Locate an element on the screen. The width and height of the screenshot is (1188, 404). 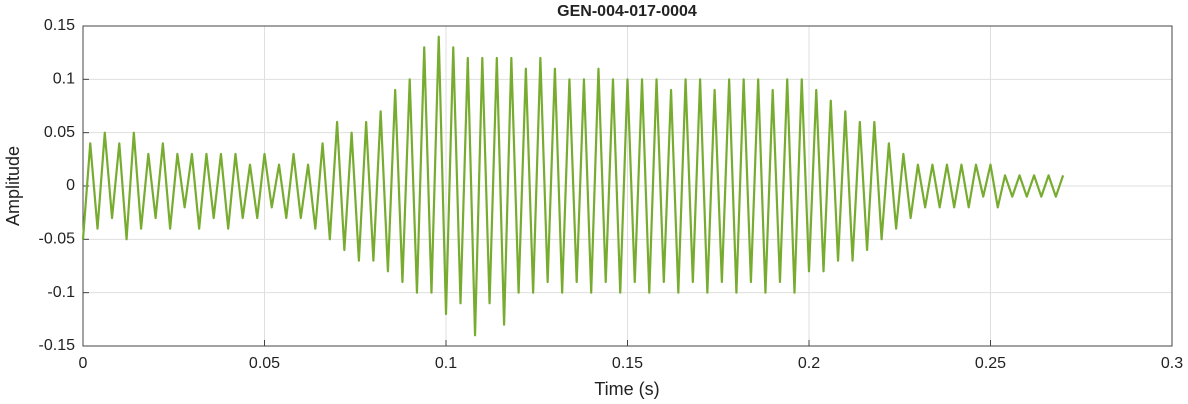
y-axis-label: Amplitude is located at coordinates (13, 186).